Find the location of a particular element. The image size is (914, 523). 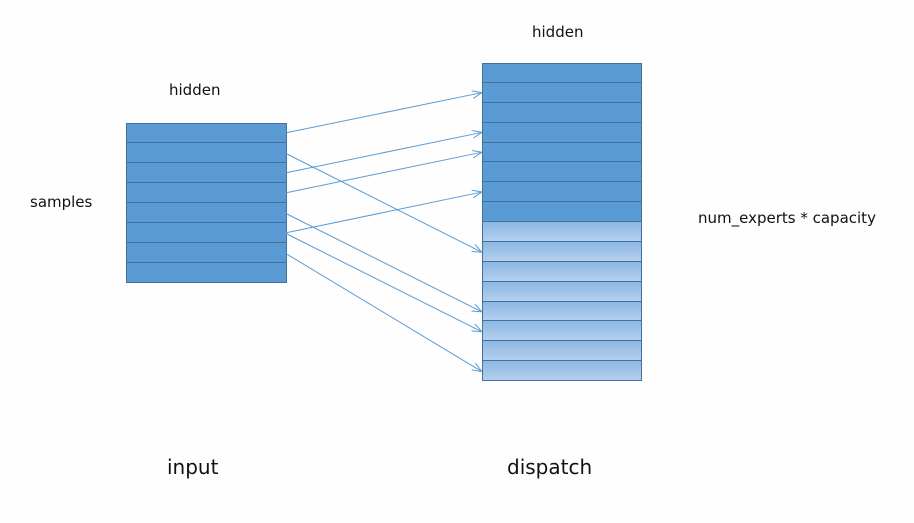

dispatch-caption: dispatch is located at coordinates (550, 467).